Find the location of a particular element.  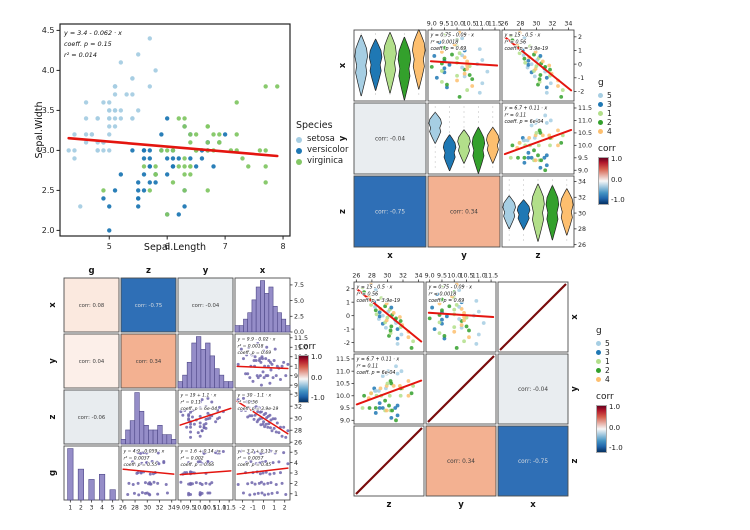

svg-text: 6 is located at coordinates (167, 246).